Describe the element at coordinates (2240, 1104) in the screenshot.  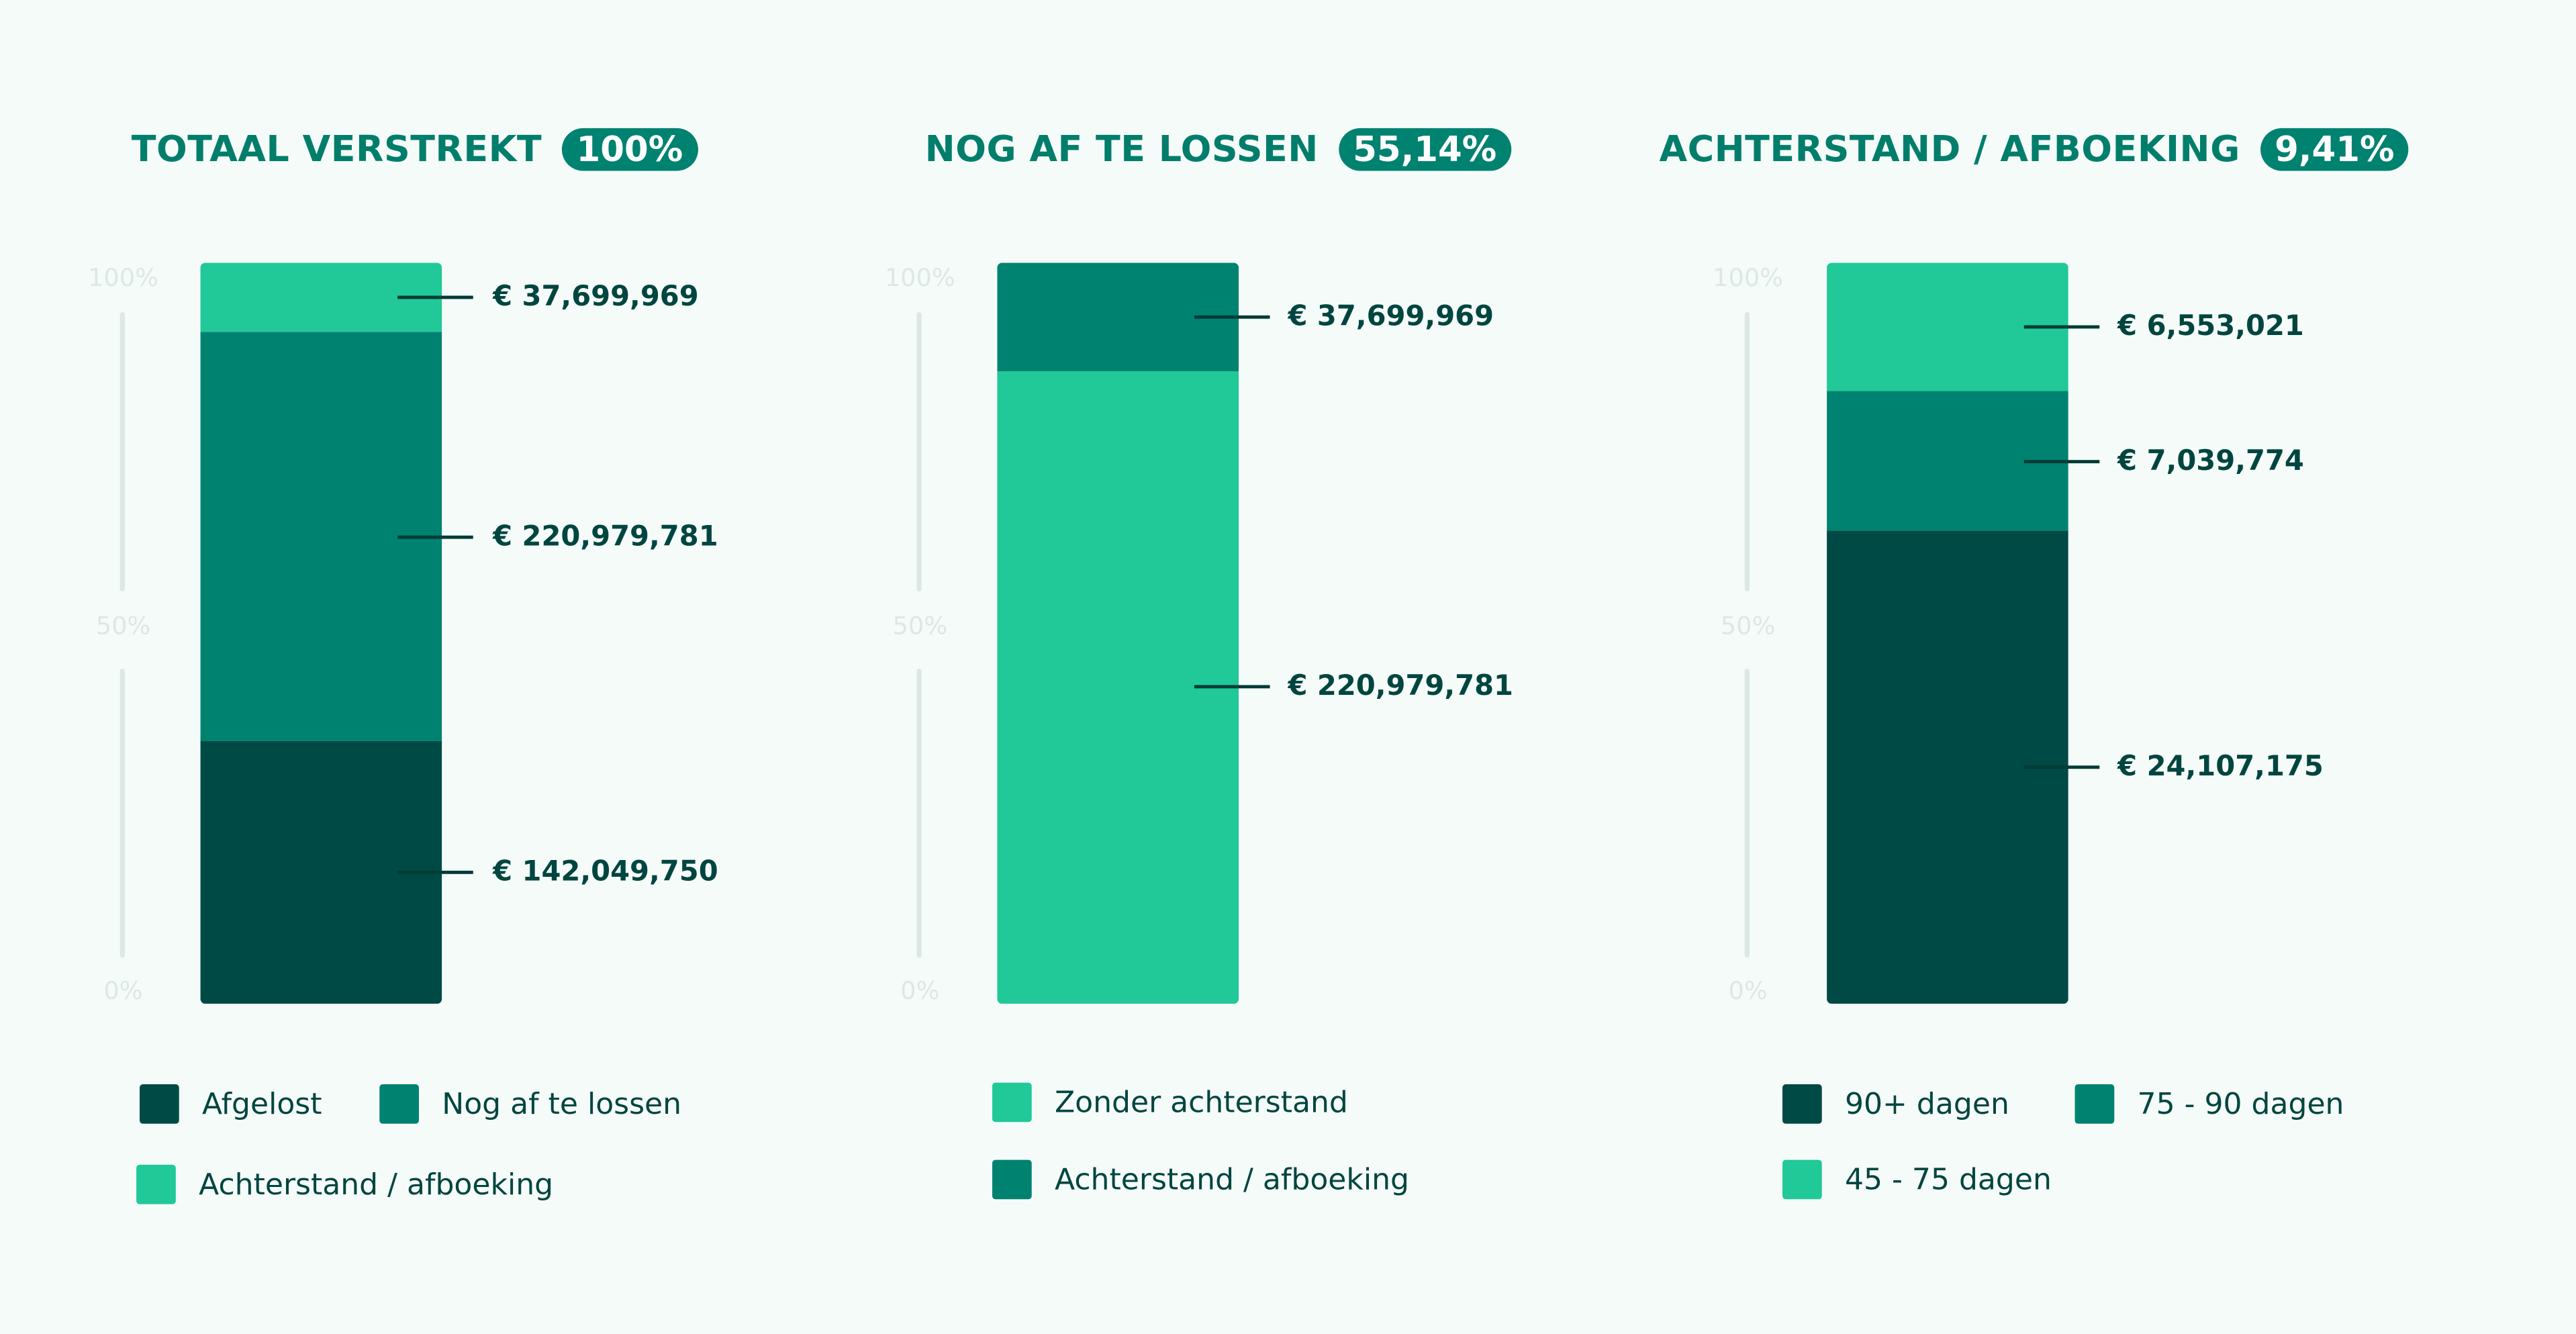
I see `legend-label: 75 - 90 dagen` at that location.